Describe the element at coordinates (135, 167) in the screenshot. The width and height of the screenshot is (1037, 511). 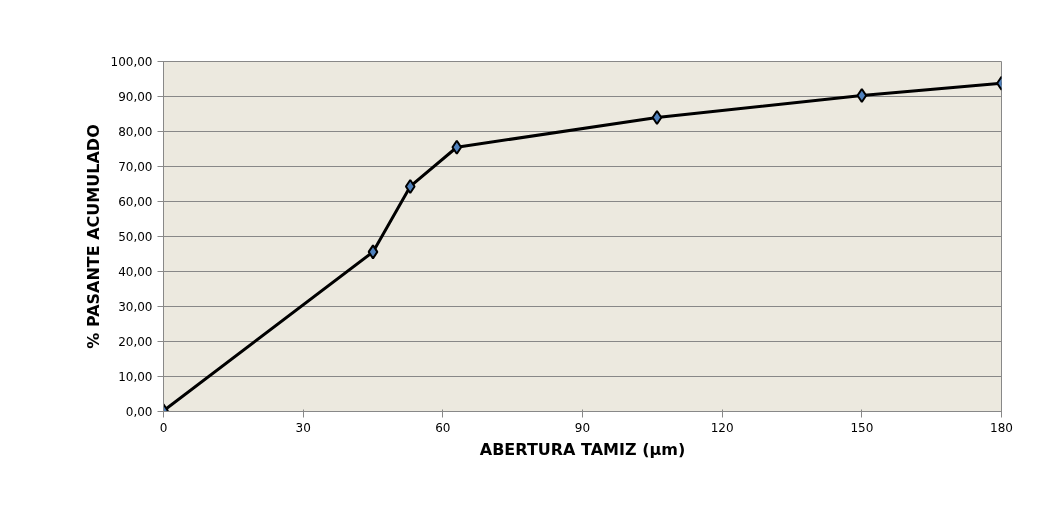
I see `y-tick-label: 70,00` at that location.